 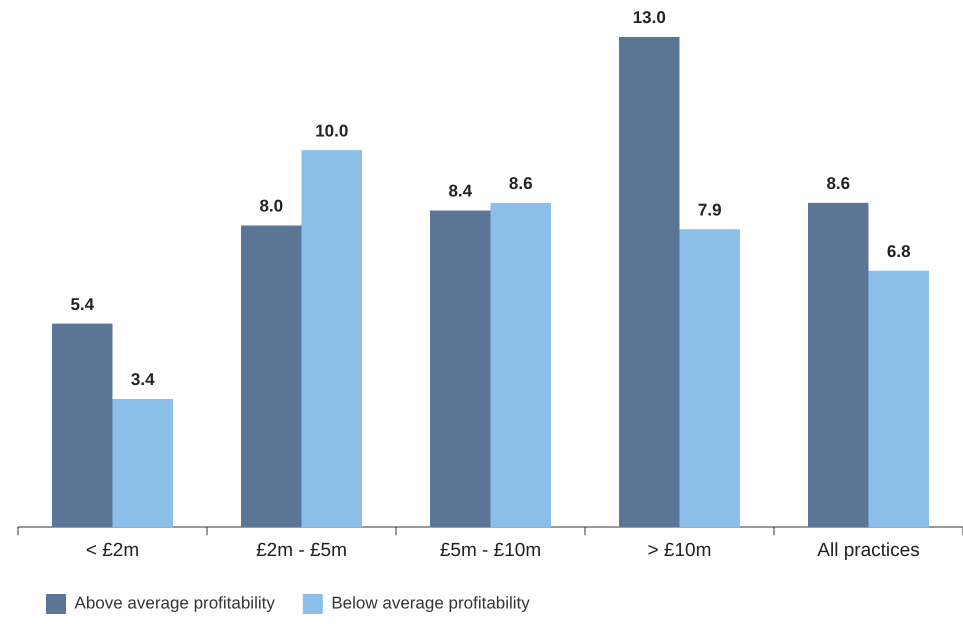 I want to click on x-tick-label: £5m - £10m, so click(x=491, y=550).